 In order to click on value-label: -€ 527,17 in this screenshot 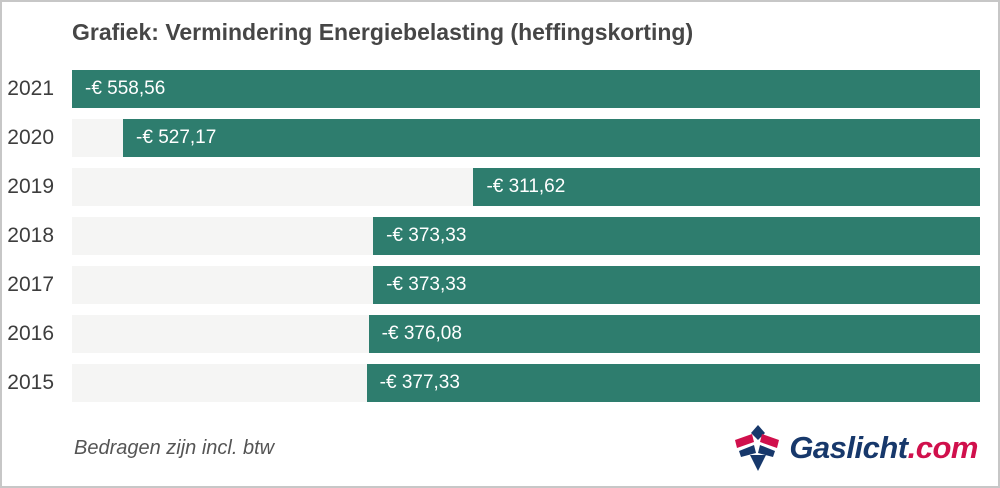, I will do `click(176, 137)`.